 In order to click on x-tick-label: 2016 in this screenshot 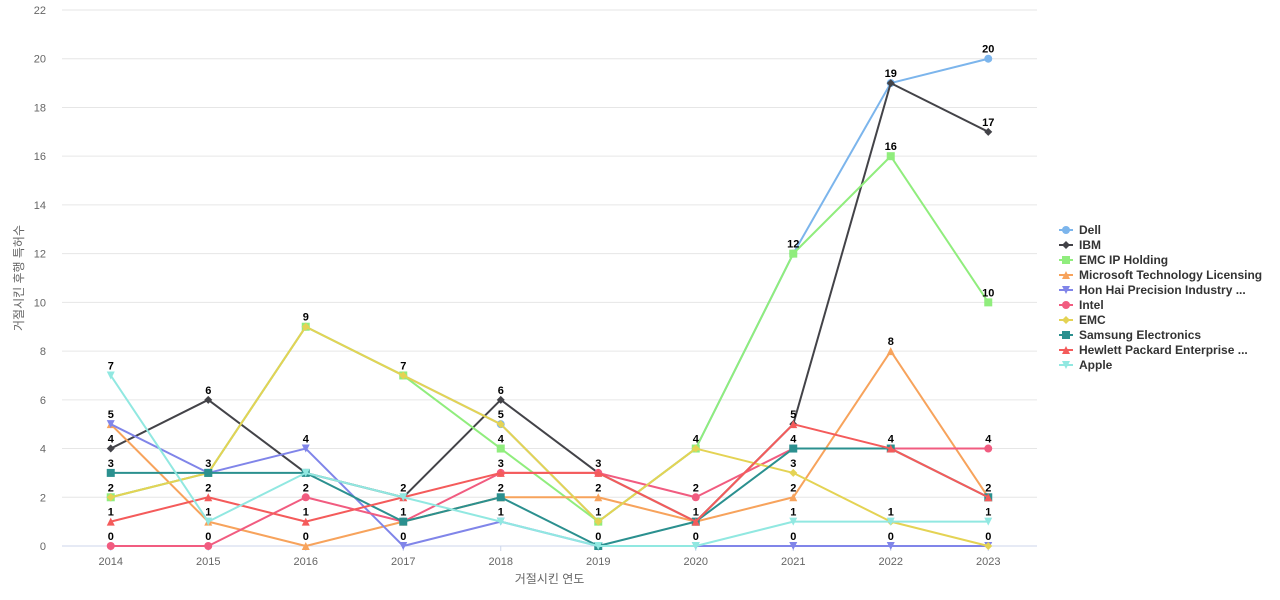, I will do `click(306, 562)`.